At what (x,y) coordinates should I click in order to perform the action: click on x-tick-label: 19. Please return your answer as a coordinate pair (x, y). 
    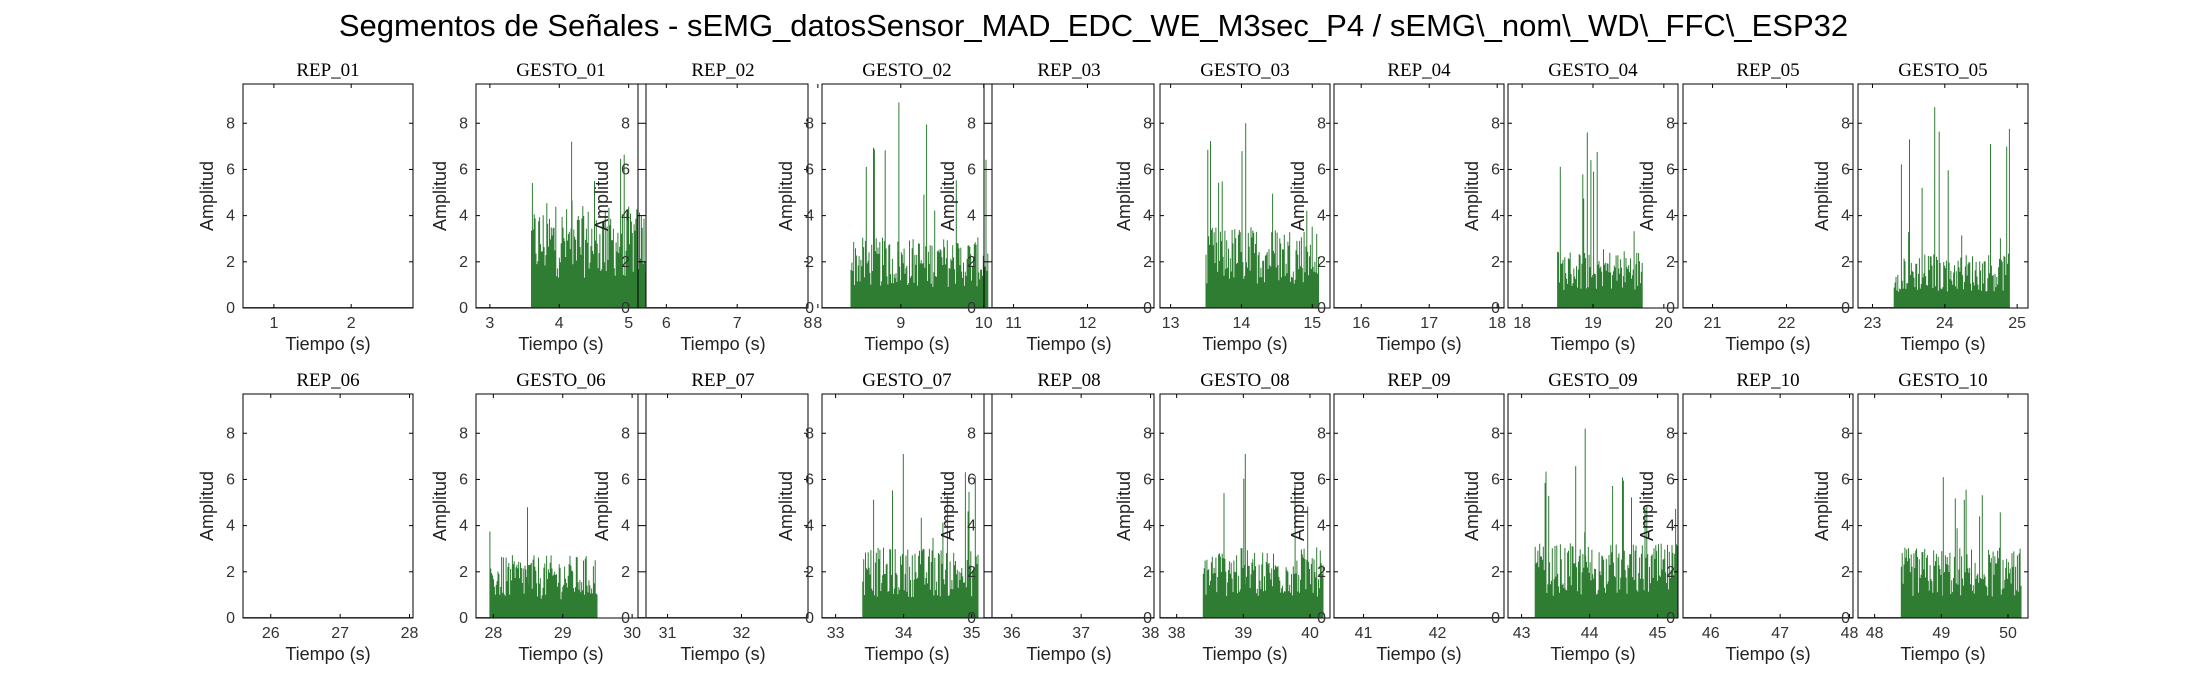
    Looking at the image, I should click on (1593, 323).